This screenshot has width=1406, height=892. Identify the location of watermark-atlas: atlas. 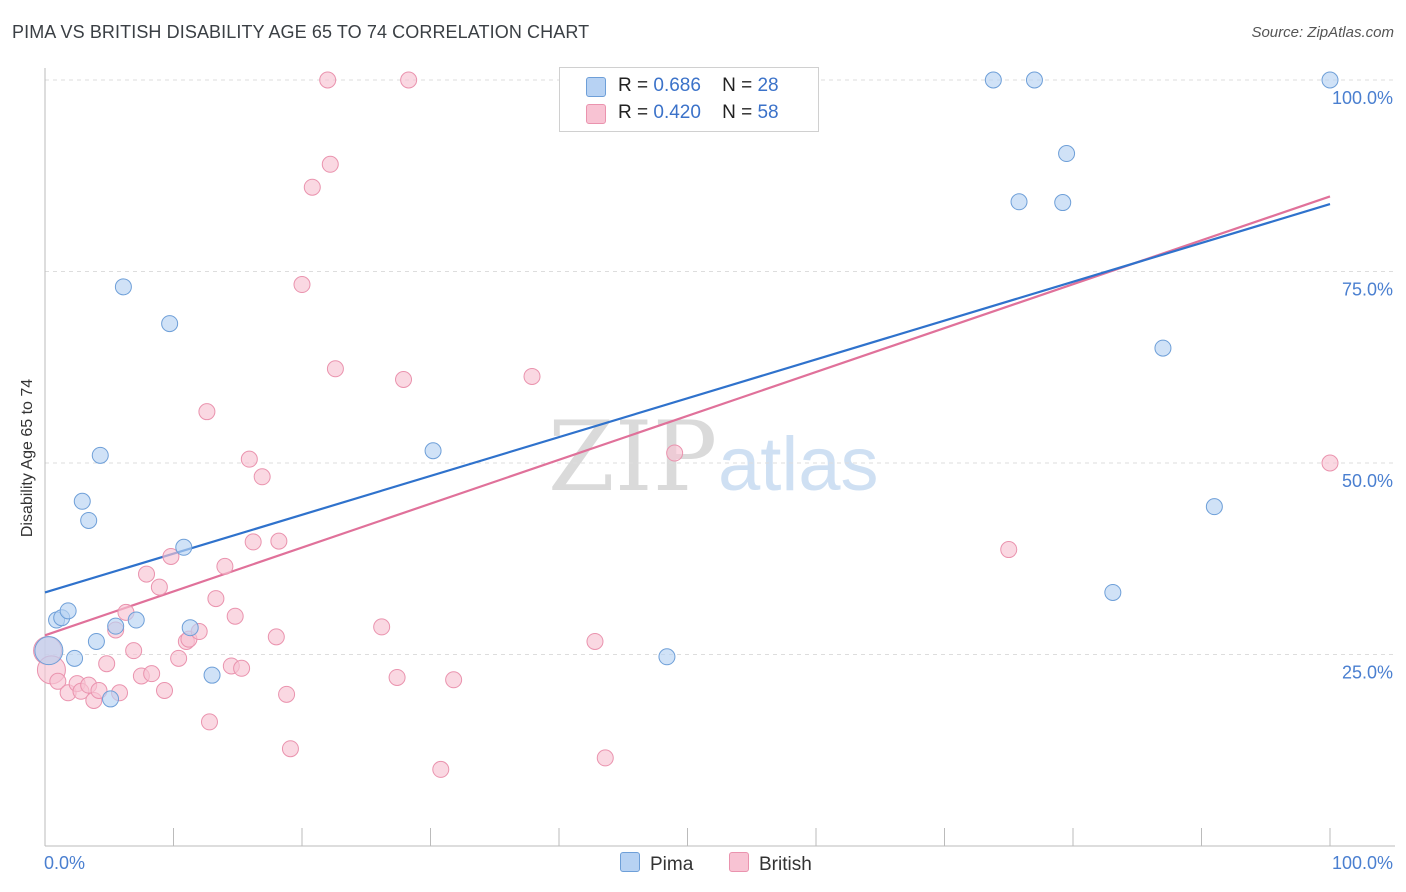
(798, 464).